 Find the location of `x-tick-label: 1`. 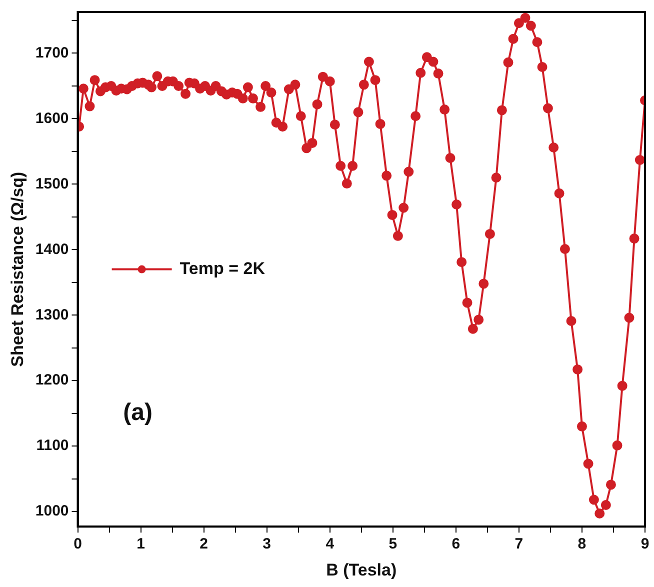

x-tick-label: 1 is located at coordinates (140, 544).